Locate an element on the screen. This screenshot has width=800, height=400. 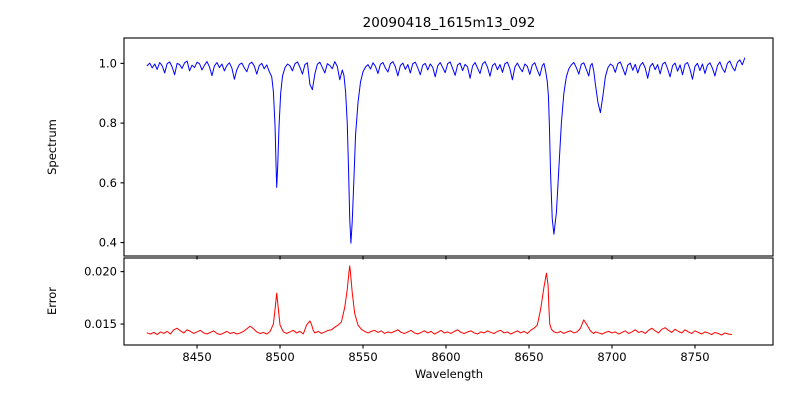
error-x-ticks: 8450 8500 8550 8600 8650 8700 8750 is located at coordinates (446, 354).